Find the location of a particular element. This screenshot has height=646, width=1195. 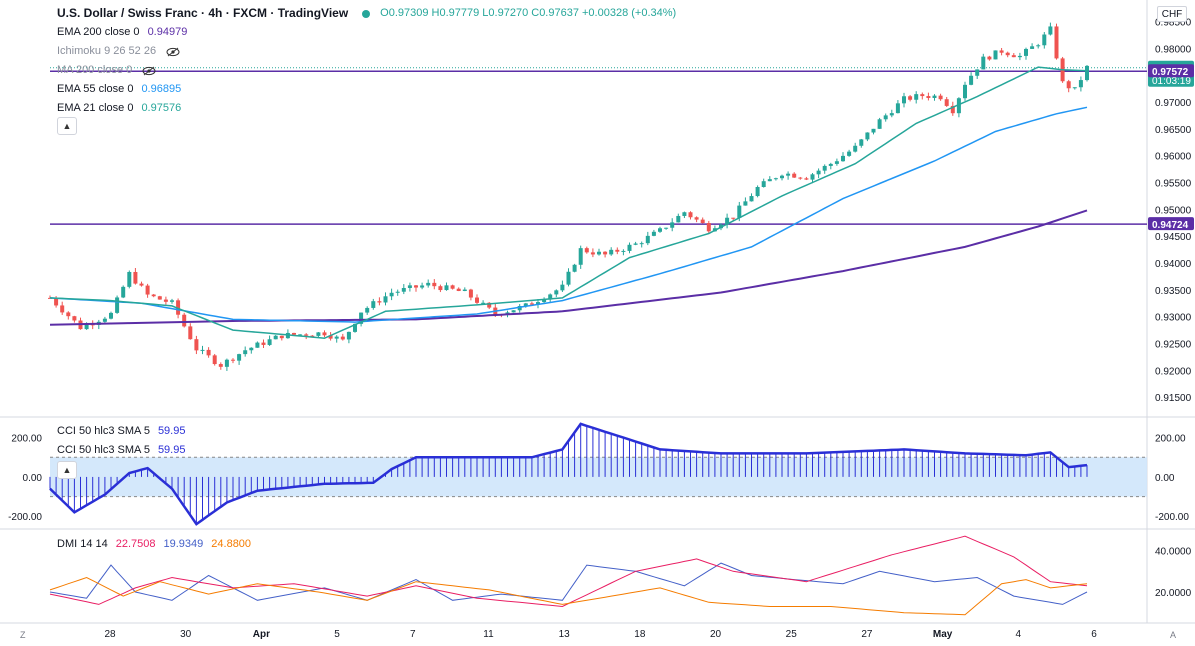

indicator-row: EMA 200 close 0 0.94979 is located at coordinates (366, 32).